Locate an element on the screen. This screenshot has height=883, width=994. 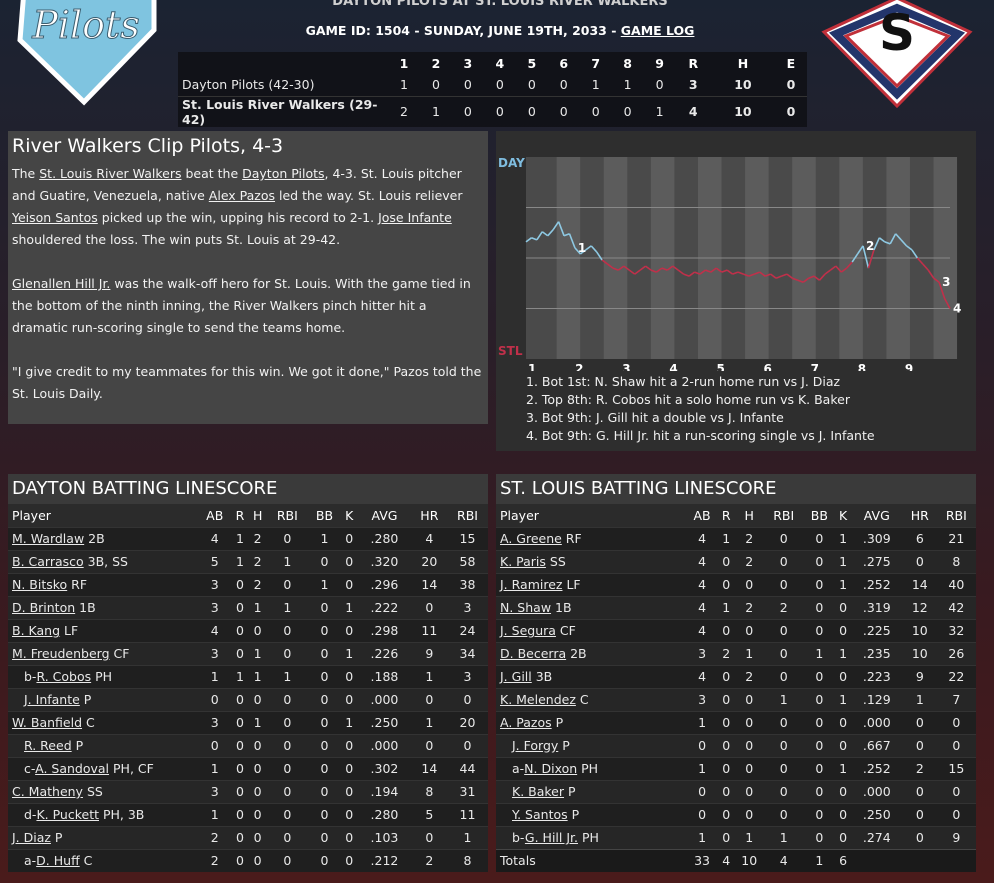
stat-col-header: AB is located at coordinates (215, 515).